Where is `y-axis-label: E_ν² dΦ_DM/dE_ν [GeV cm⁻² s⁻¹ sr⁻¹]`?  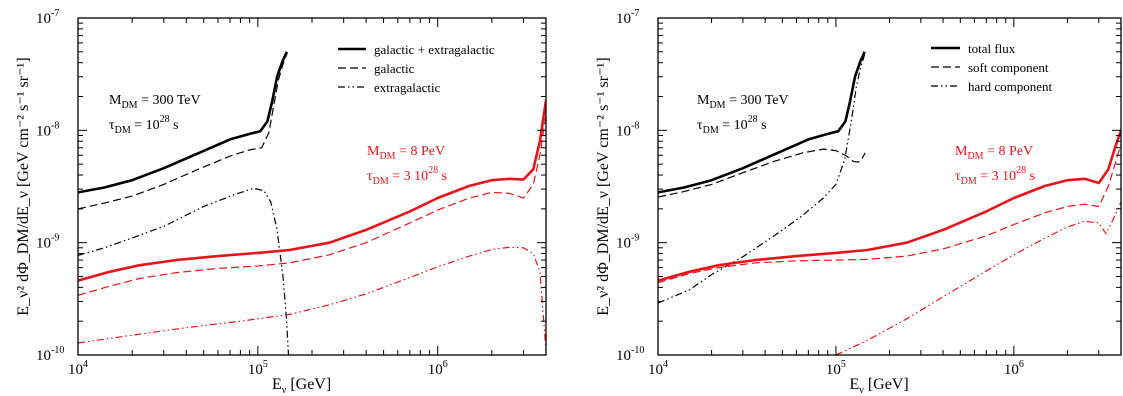
y-axis-label: E_ν² dΦ_DM/dE_ν [GeV cm⁻² s⁻¹ sr⁻¹] is located at coordinates (603, 186).